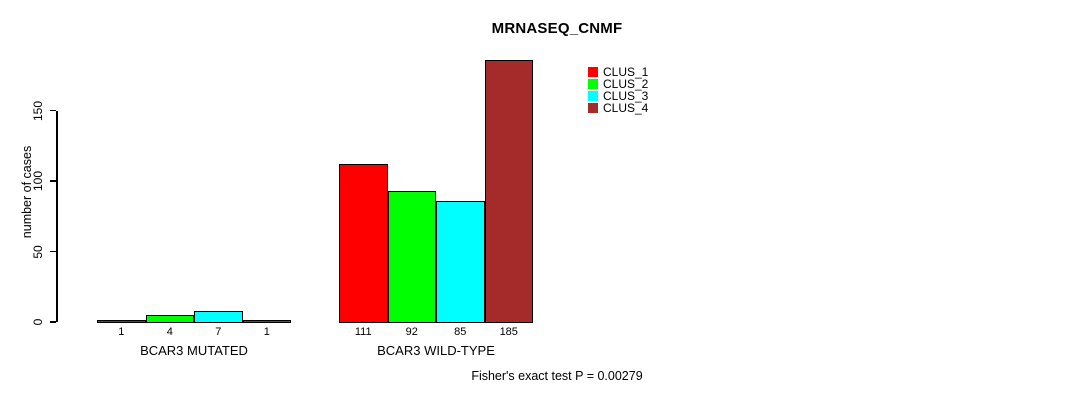 This screenshot has height=400, width=1090. I want to click on x-group-label: BCAR3 WILD-TYPE, so click(436, 350).